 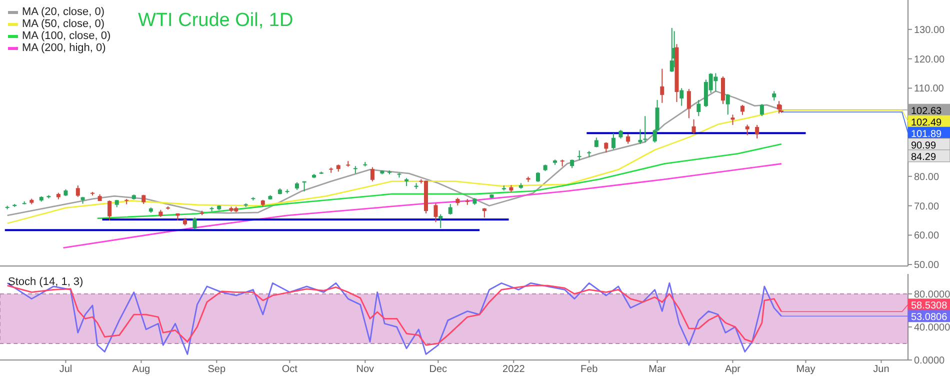 I want to click on y-tick-label: 50.00, so click(x=927, y=266).